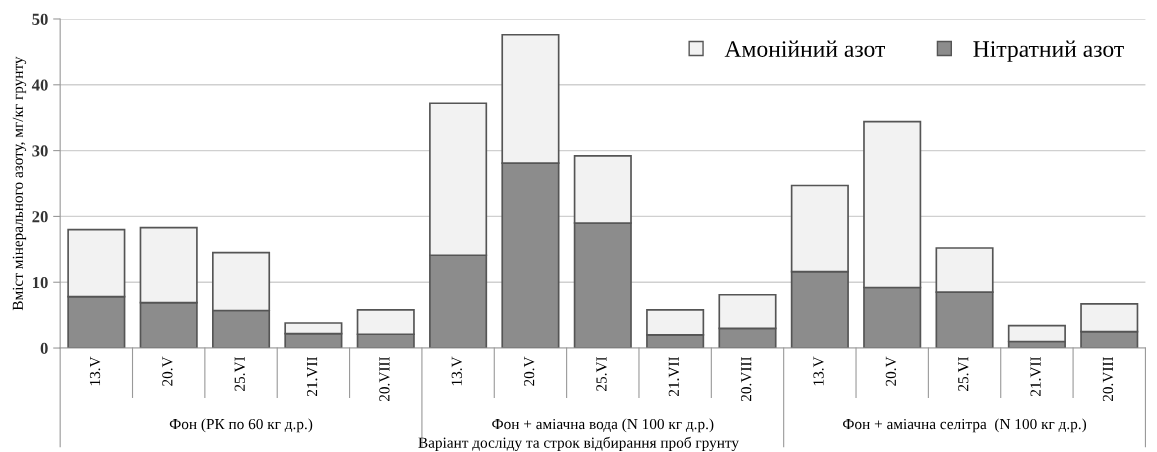 The height and width of the screenshot is (452, 1157). I want to click on text: Фон + аміачна селітра (N 100 кг д.р.), so click(965, 425).